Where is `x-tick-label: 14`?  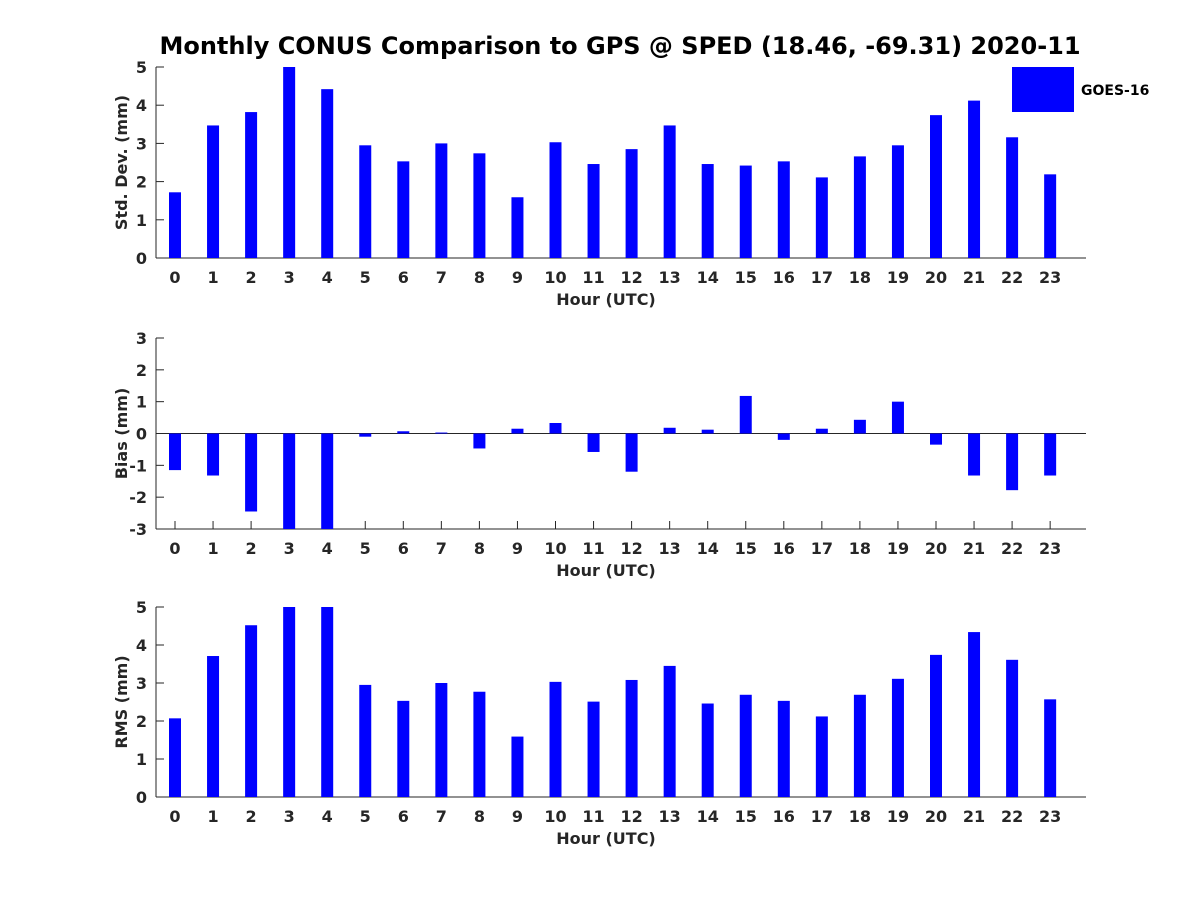 x-tick-label: 14 is located at coordinates (708, 277).